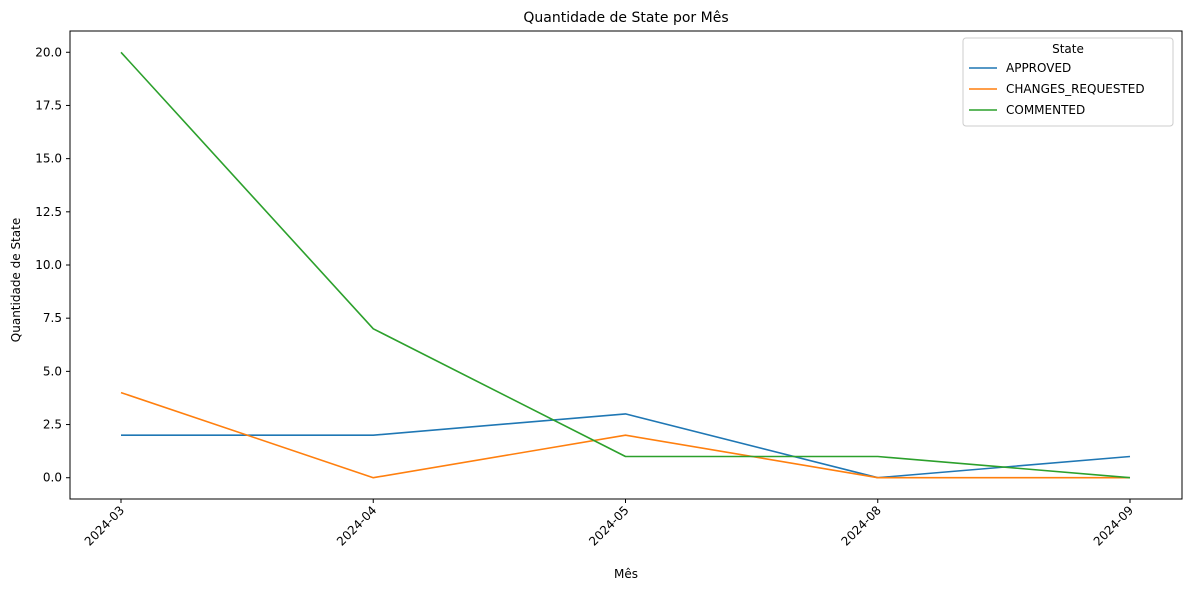 The image size is (1189, 590). Describe the element at coordinates (626, 574) in the screenshot. I see `x-axis-title: Mês` at that location.